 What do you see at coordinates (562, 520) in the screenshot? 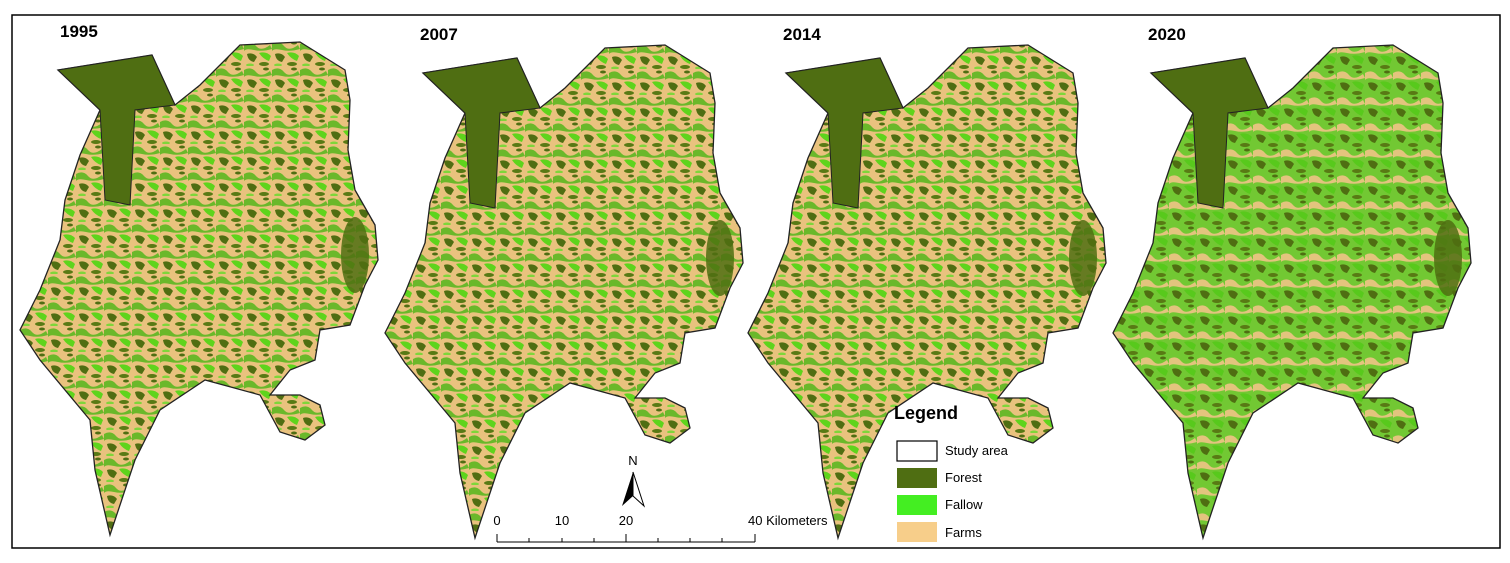
I see `scale-label: 10` at bounding box center [562, 520].